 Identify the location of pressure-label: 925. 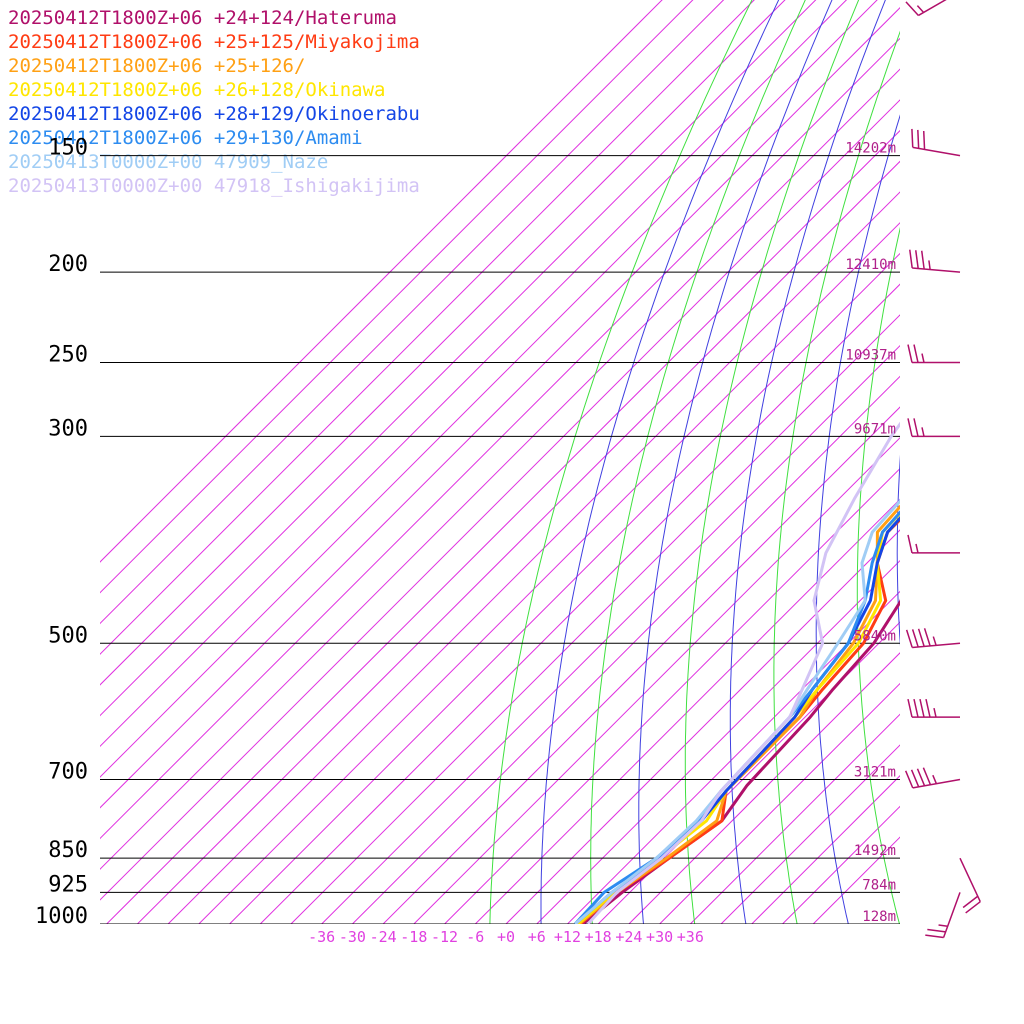
(68, 884).